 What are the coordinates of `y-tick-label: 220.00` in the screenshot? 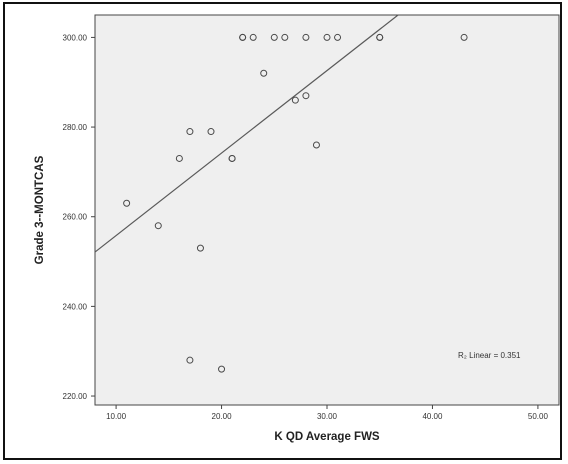 It's located at (75, 396).